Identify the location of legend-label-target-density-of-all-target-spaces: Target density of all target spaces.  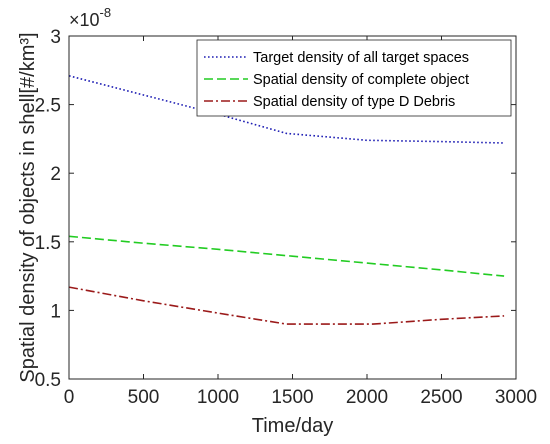
(361, 58).